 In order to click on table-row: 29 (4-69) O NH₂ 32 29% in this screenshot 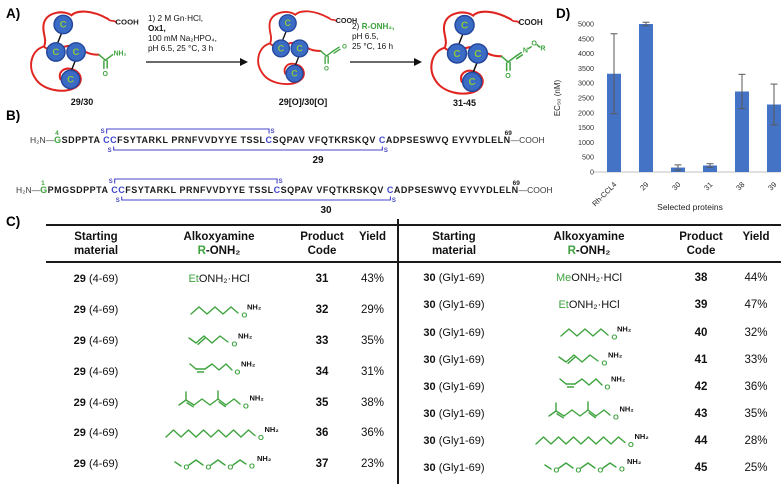, I will do `click(221, 310)`.